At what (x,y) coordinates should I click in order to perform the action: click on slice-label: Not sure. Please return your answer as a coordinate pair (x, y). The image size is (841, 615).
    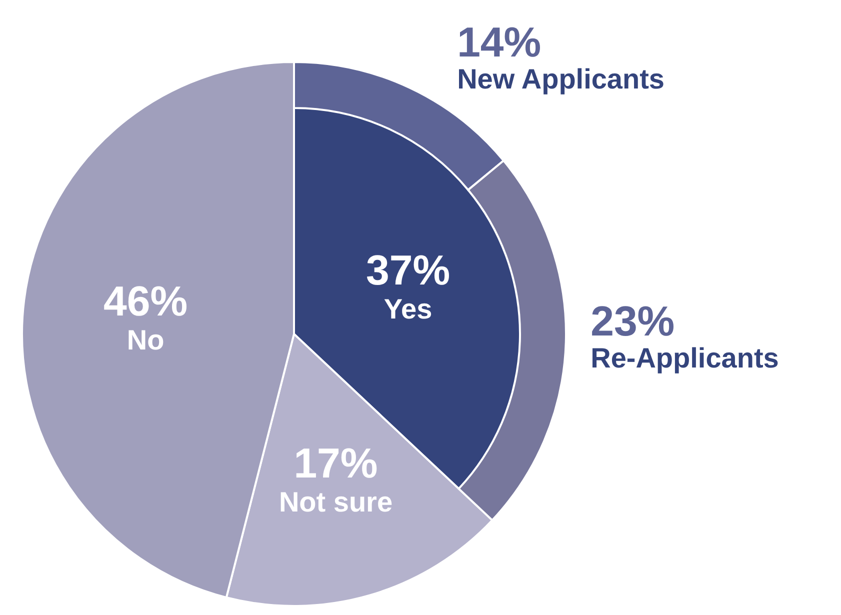
    Looking at the image, I should click on (335, 502).